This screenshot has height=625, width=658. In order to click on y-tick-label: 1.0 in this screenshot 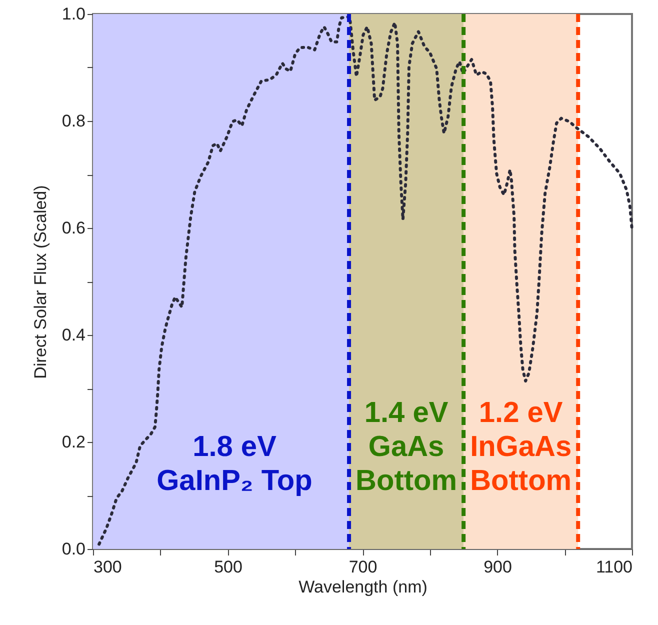, I will do `click(74, 14)`.